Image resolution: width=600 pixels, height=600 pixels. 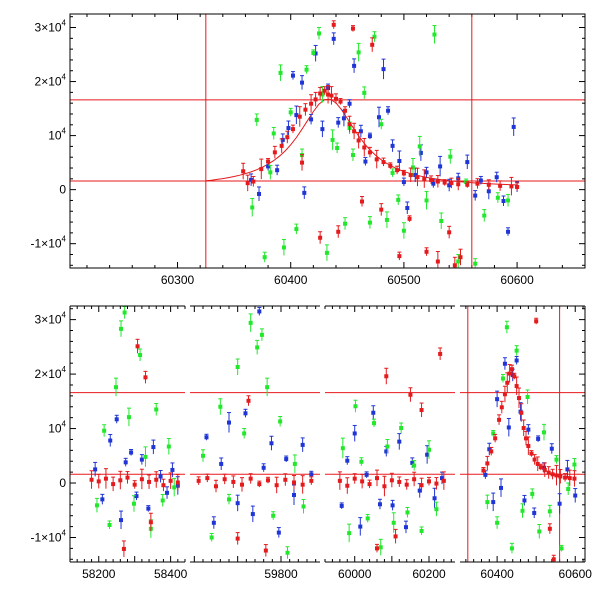 What do you see at coordinates (46, 537) in the screenshot?
I see `y-tick-mantissa: -1×10` at bounding box center [46, 537].